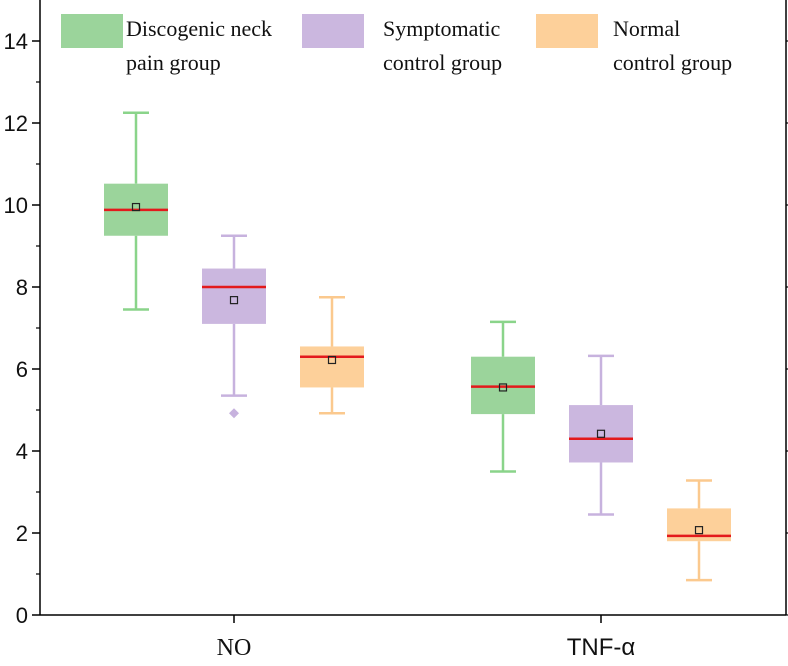 Image resolution: width=788 pixels, height=666 pixels. Describe the element at coordinates (173, 62) in the screenshot. I see `legend-label: pain group` at that location.